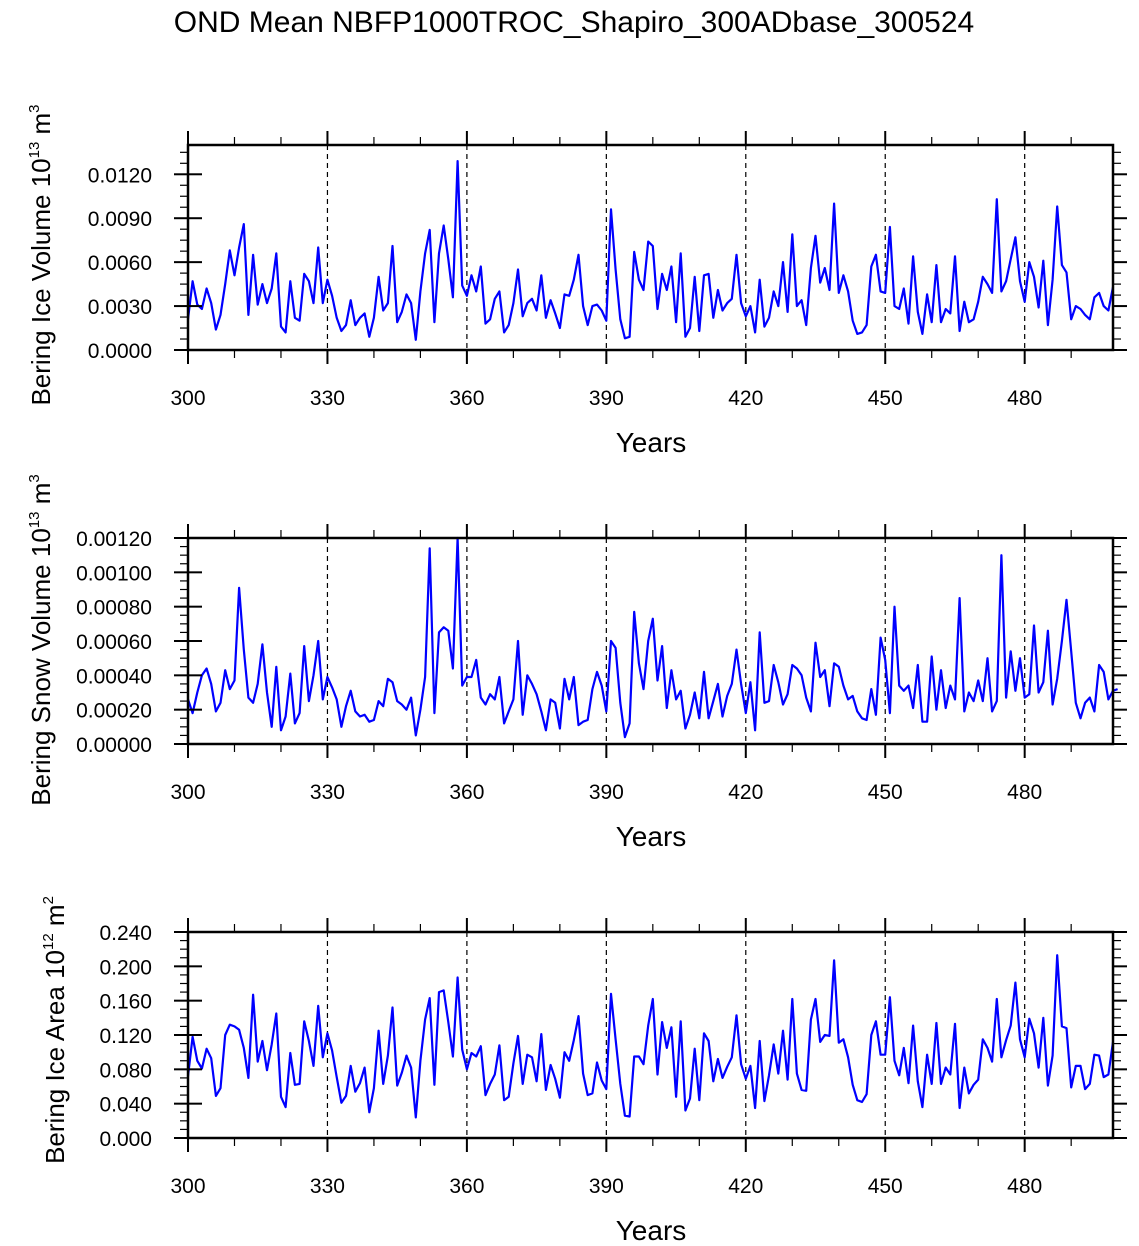 This screenshot has width=1139, height=1246. Describe the element at coordinates (114, 711) in the screenshot. I see `y-tick-label: 0.00020` at that location.